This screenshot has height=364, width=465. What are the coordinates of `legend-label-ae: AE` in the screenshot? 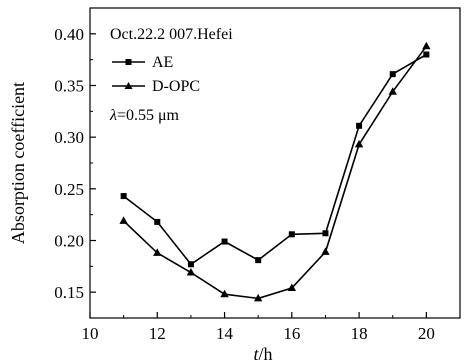 It's located at (162, 62).